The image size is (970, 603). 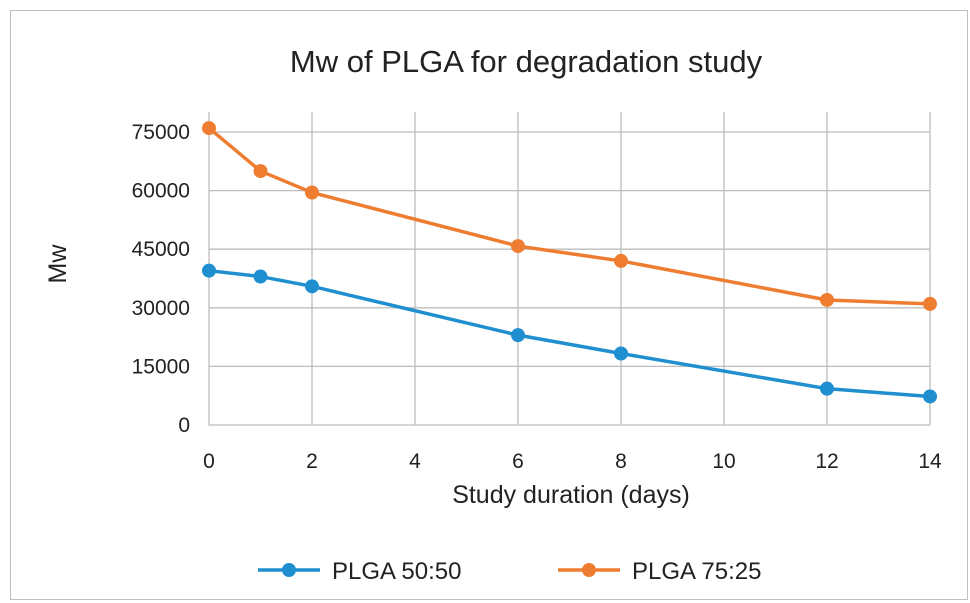 I want to click on x-tick-label: 4, so click(x=415, y=461).